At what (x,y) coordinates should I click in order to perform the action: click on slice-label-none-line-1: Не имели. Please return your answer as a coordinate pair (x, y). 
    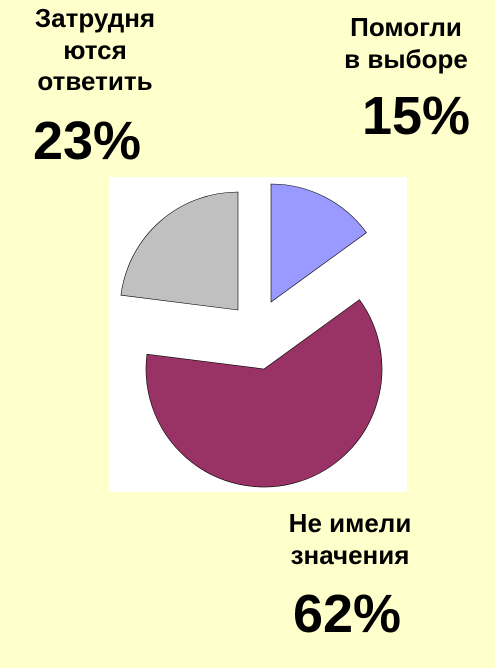
    Looking at the image, I should click on (350, 523).